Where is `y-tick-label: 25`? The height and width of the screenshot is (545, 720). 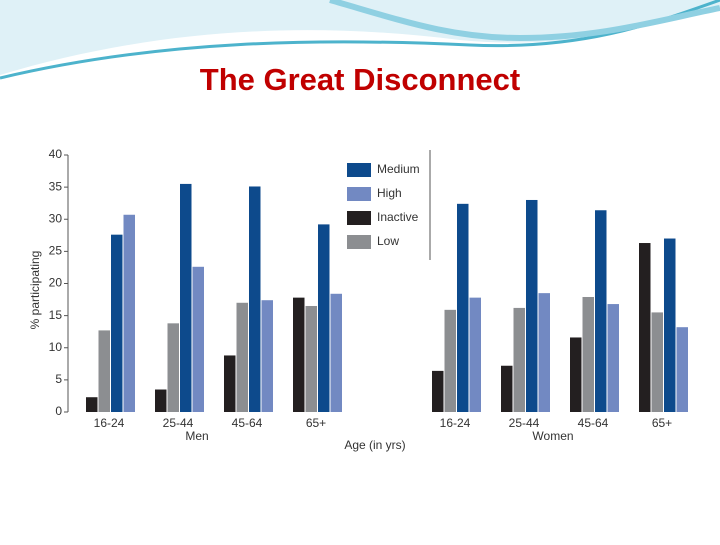
y-tick-label: 25 is located at coordinates (56, 251).